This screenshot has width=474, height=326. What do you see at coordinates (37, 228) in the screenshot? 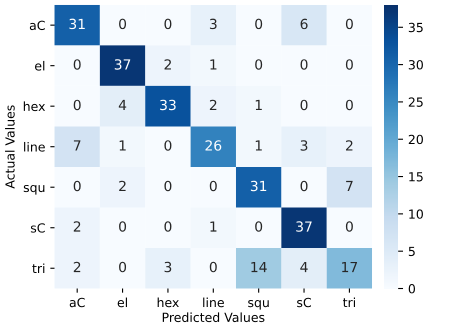
I see `y-tick-label: sC` at bounding box center [37, 228].